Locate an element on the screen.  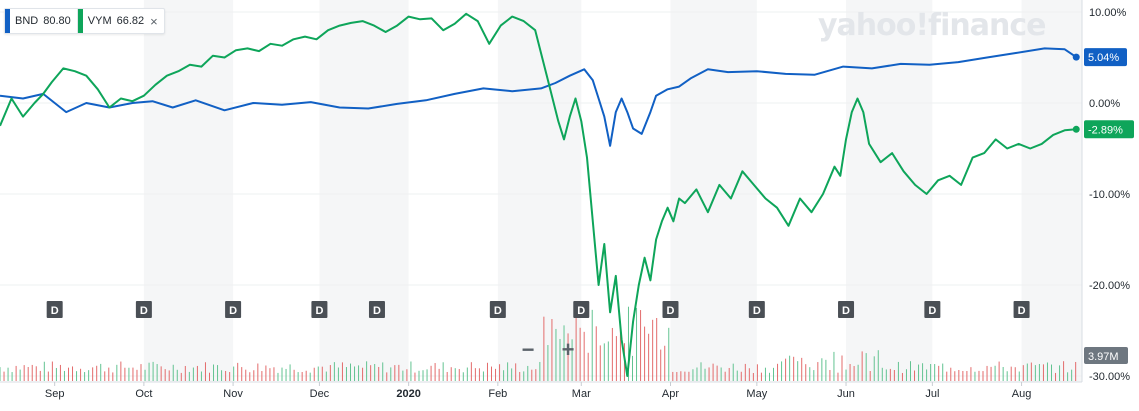
volume-badge is located at coordinates (1106, 355).